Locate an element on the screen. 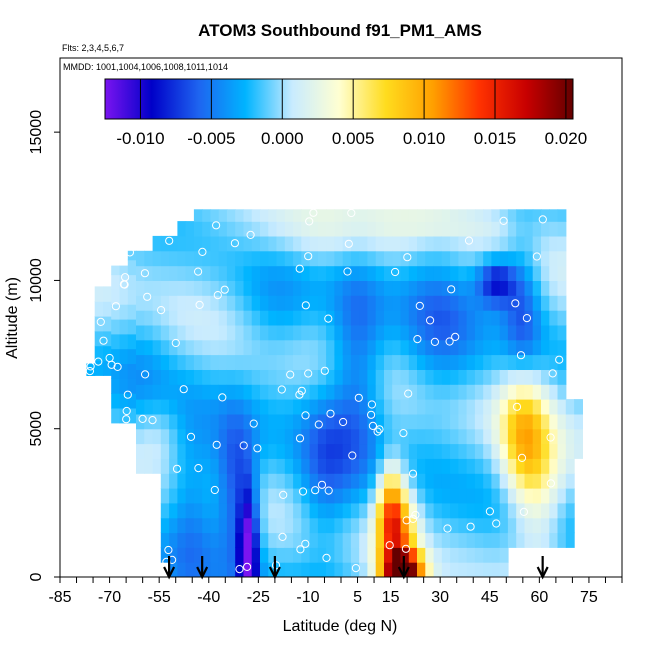 The height and width of the screenshot is (650, 650). y-axis: 0 5000 10000 15000 is located at coordinates (44, 345).